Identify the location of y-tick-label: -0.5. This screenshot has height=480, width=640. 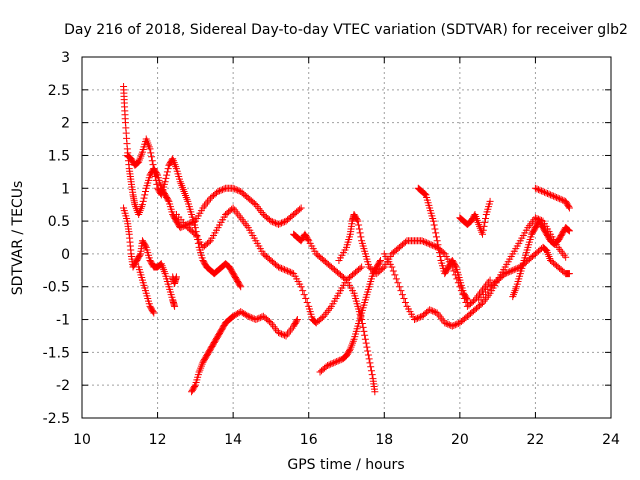
(56, 288).